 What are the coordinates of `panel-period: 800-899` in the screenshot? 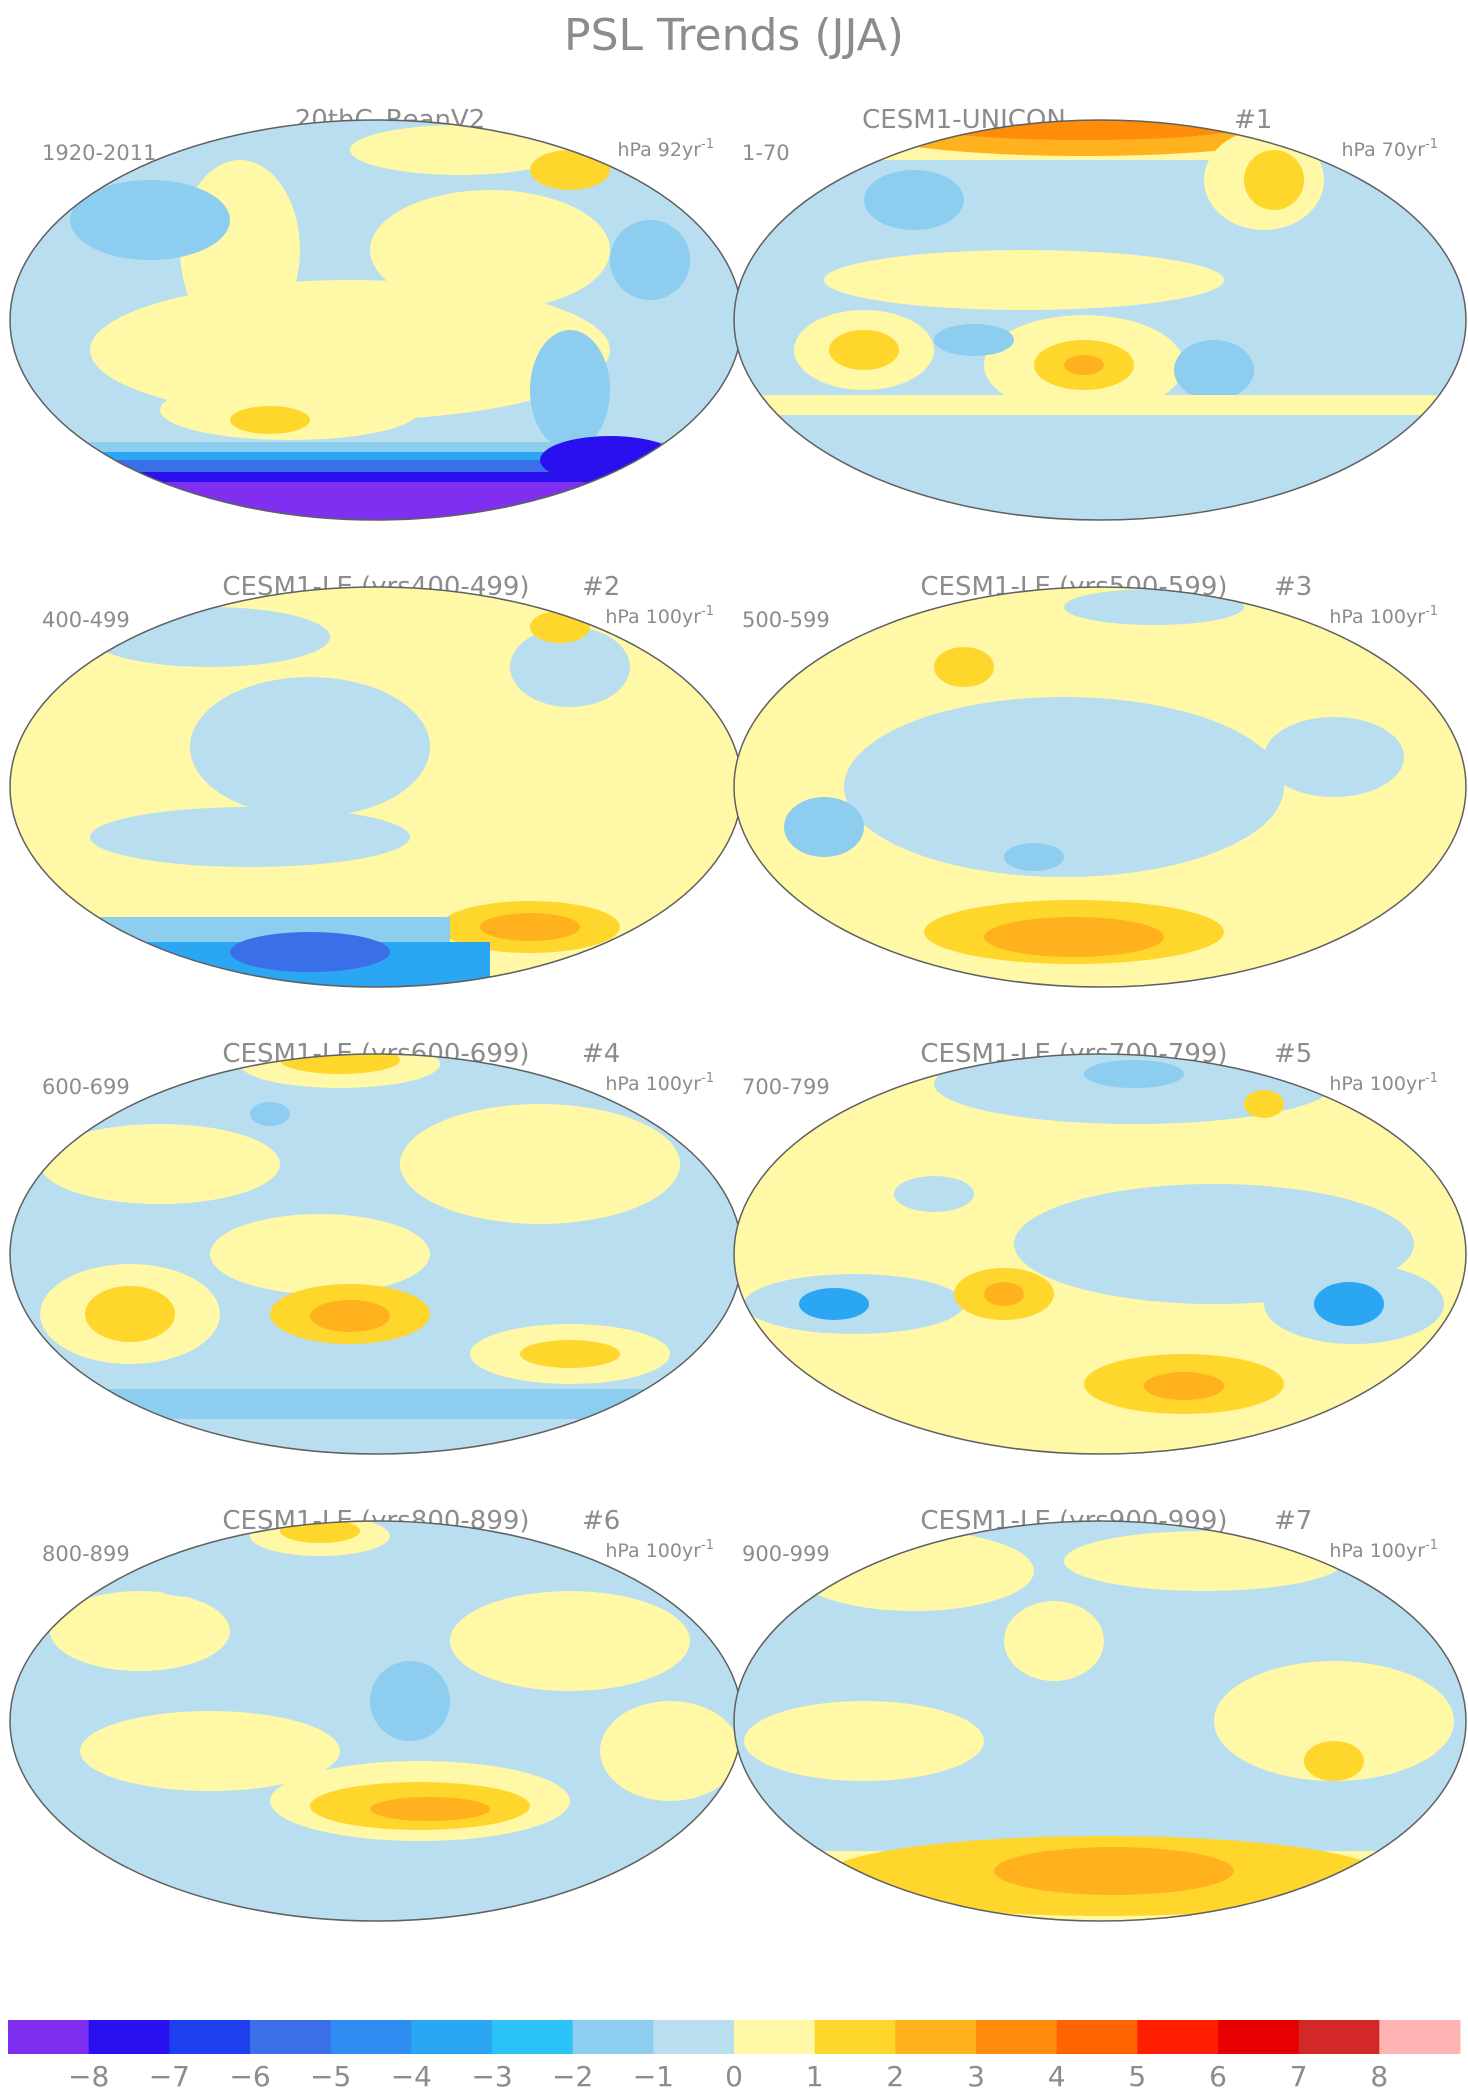 It's located at (86, 1554).